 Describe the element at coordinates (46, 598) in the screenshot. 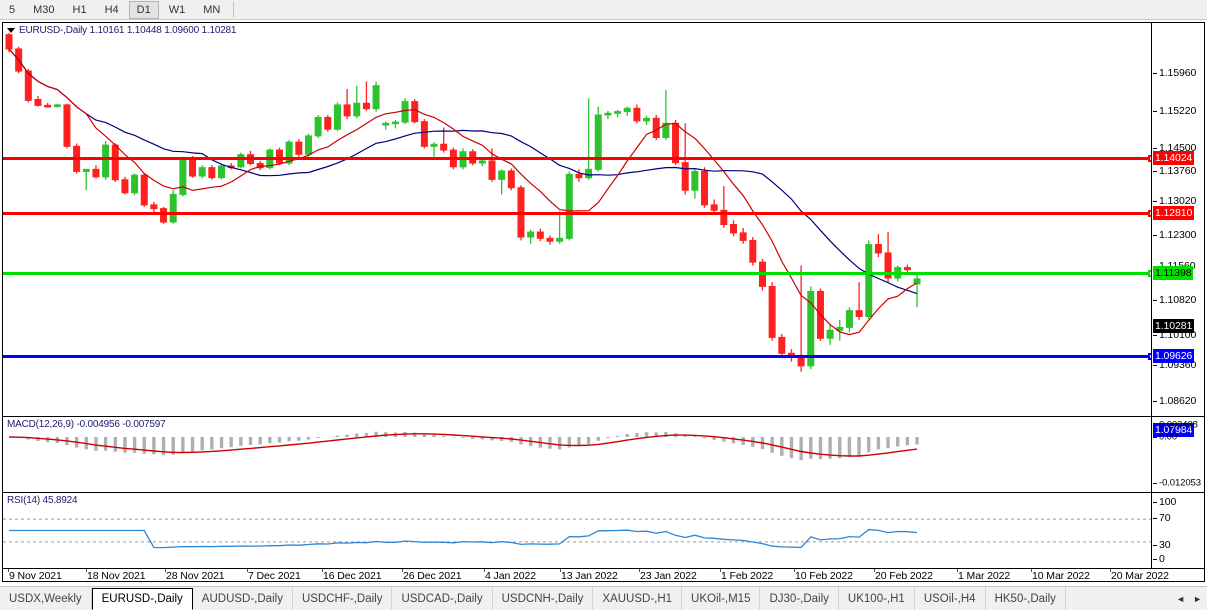

I see `chart-tab-usdx-weekly: USDX,Weekly` at that location.